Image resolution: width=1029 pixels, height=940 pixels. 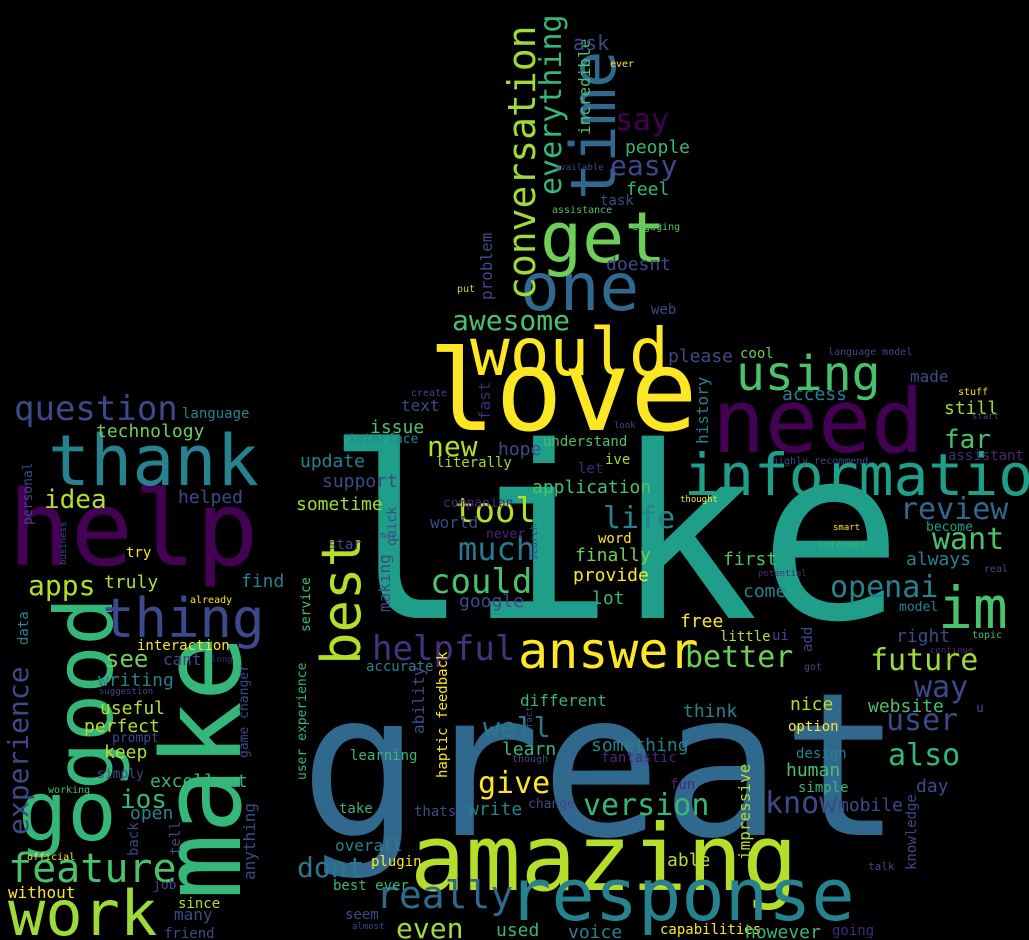 I want to click on word-sometime: sometime, so click(x=339, y=504).